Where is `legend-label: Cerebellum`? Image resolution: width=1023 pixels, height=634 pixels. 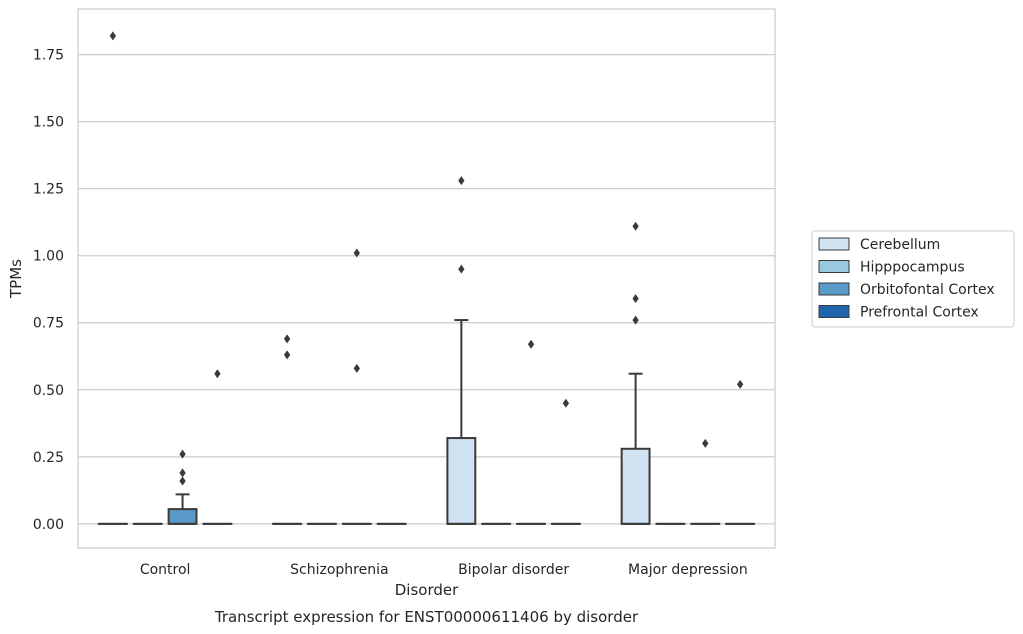 legend-label: Cerebellum is located at coordinates (900, 245).